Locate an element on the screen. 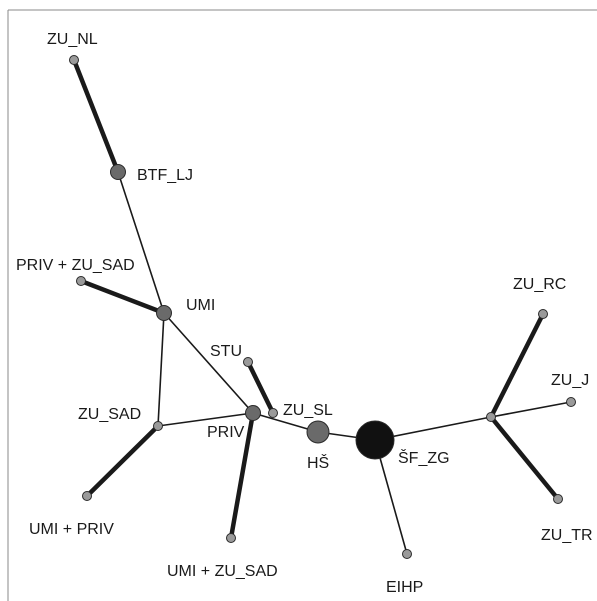 This screenshot has width=597, height=601. node-zu-sad is located at coordinates (158, 426).